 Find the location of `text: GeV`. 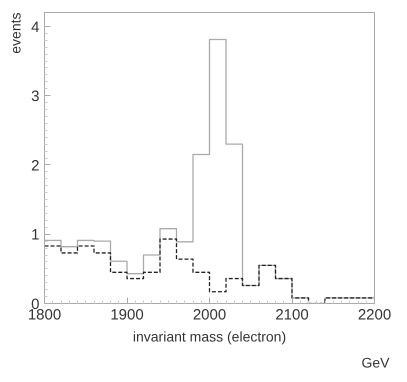

text: GeV is located at coordinates (375, 362).